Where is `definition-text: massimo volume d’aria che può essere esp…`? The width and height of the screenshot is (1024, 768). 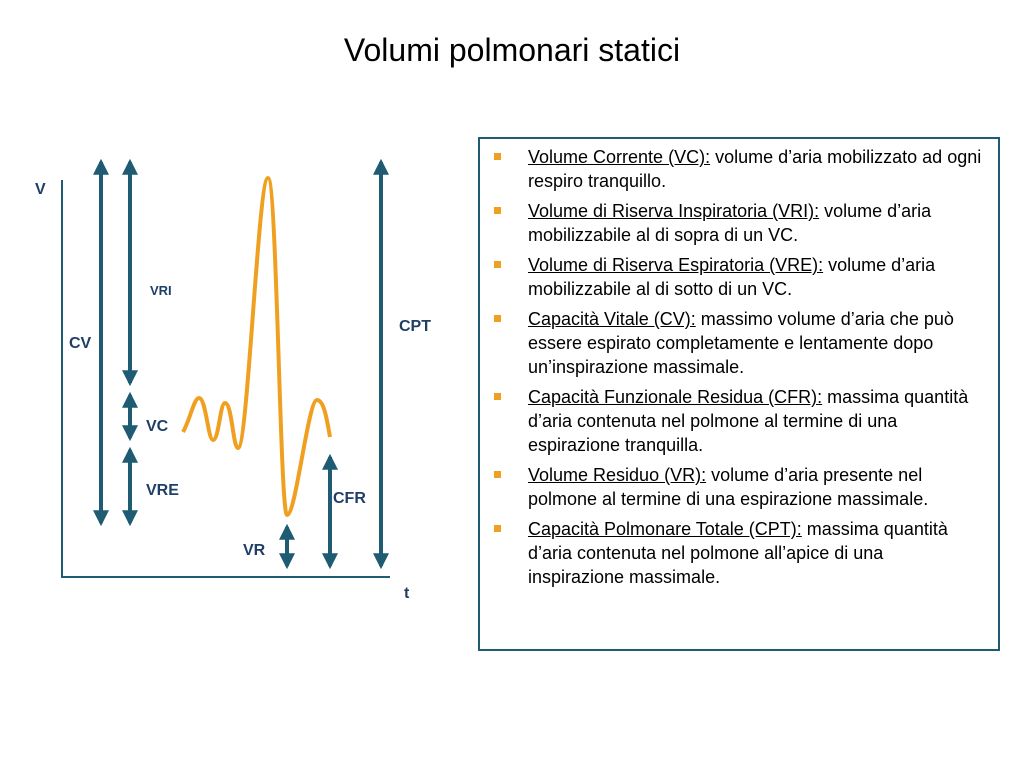
definition-text: massimo volume d’aria che può essere esp… is located at coordinates (741, 343).